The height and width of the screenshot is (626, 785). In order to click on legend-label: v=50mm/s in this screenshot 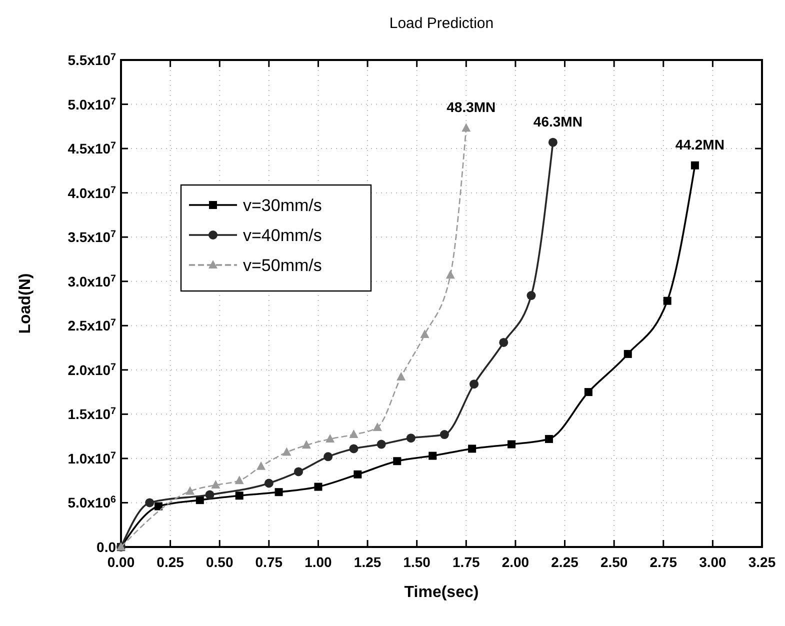, I will do `click(282, 265)`.